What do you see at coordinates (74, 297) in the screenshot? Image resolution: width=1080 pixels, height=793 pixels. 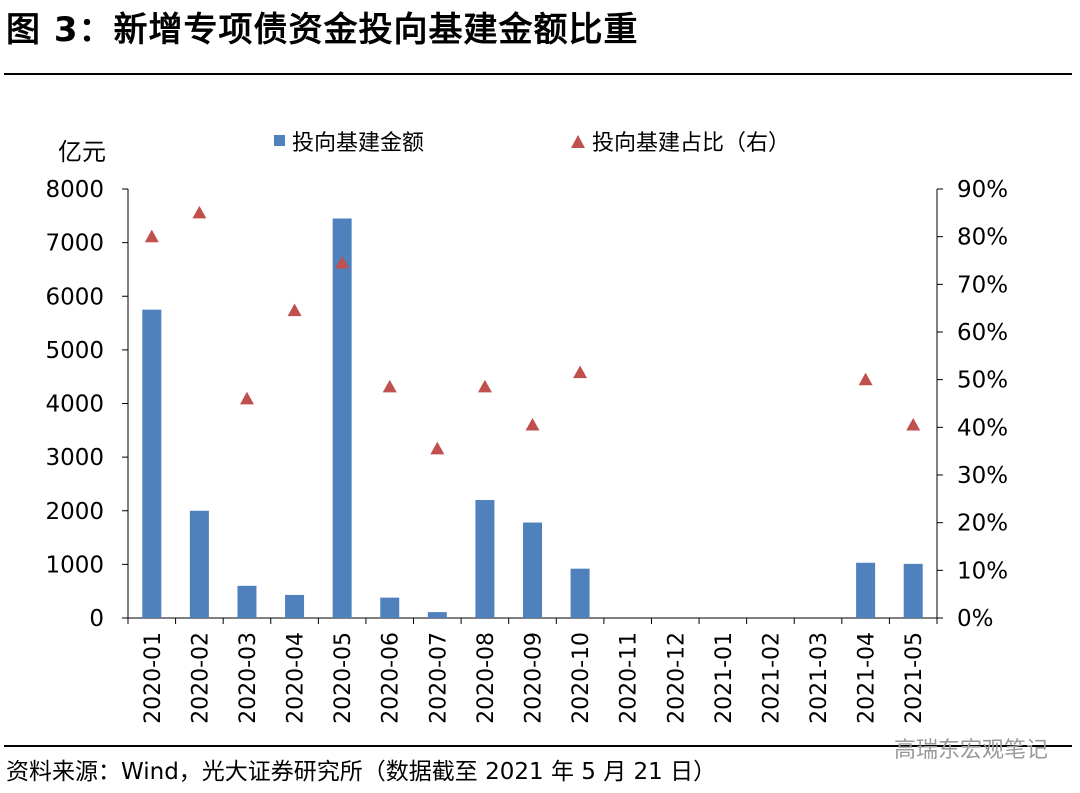 I see `left-tick-label: 6000` at bounding box center [74, 297].